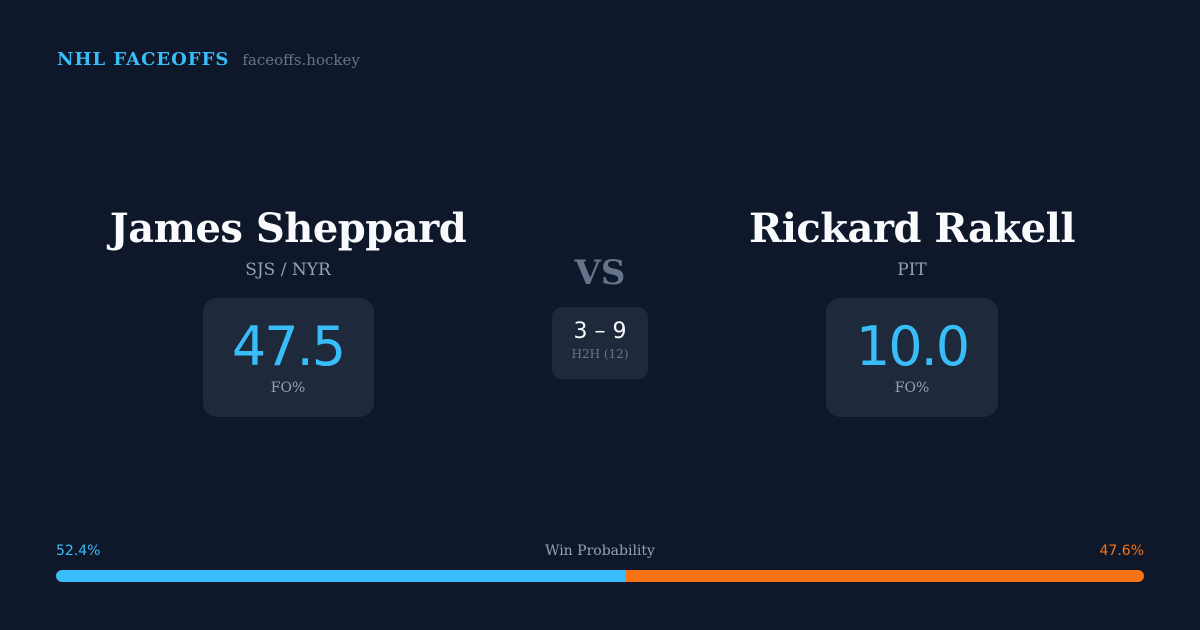 The width and height of the screenshot is (1200, 630). Describe the element at coordinates (912, 270) in the screenshot. I see `player2-team: PIT` at that location.